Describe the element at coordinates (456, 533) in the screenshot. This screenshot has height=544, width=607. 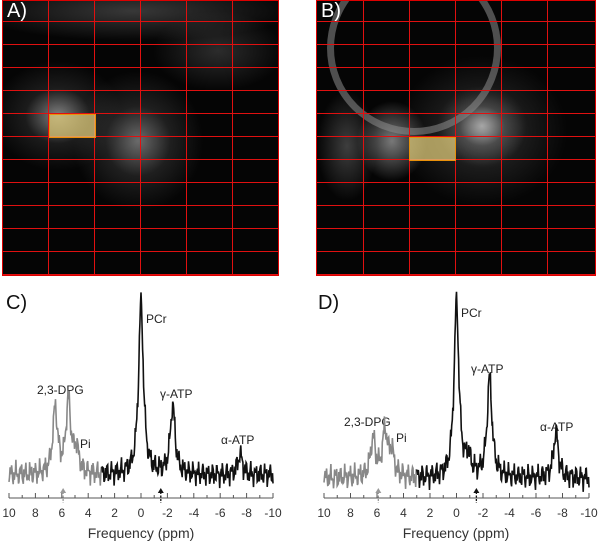
I see `x-axis-title-d: Frequency (ppm)` at that location.